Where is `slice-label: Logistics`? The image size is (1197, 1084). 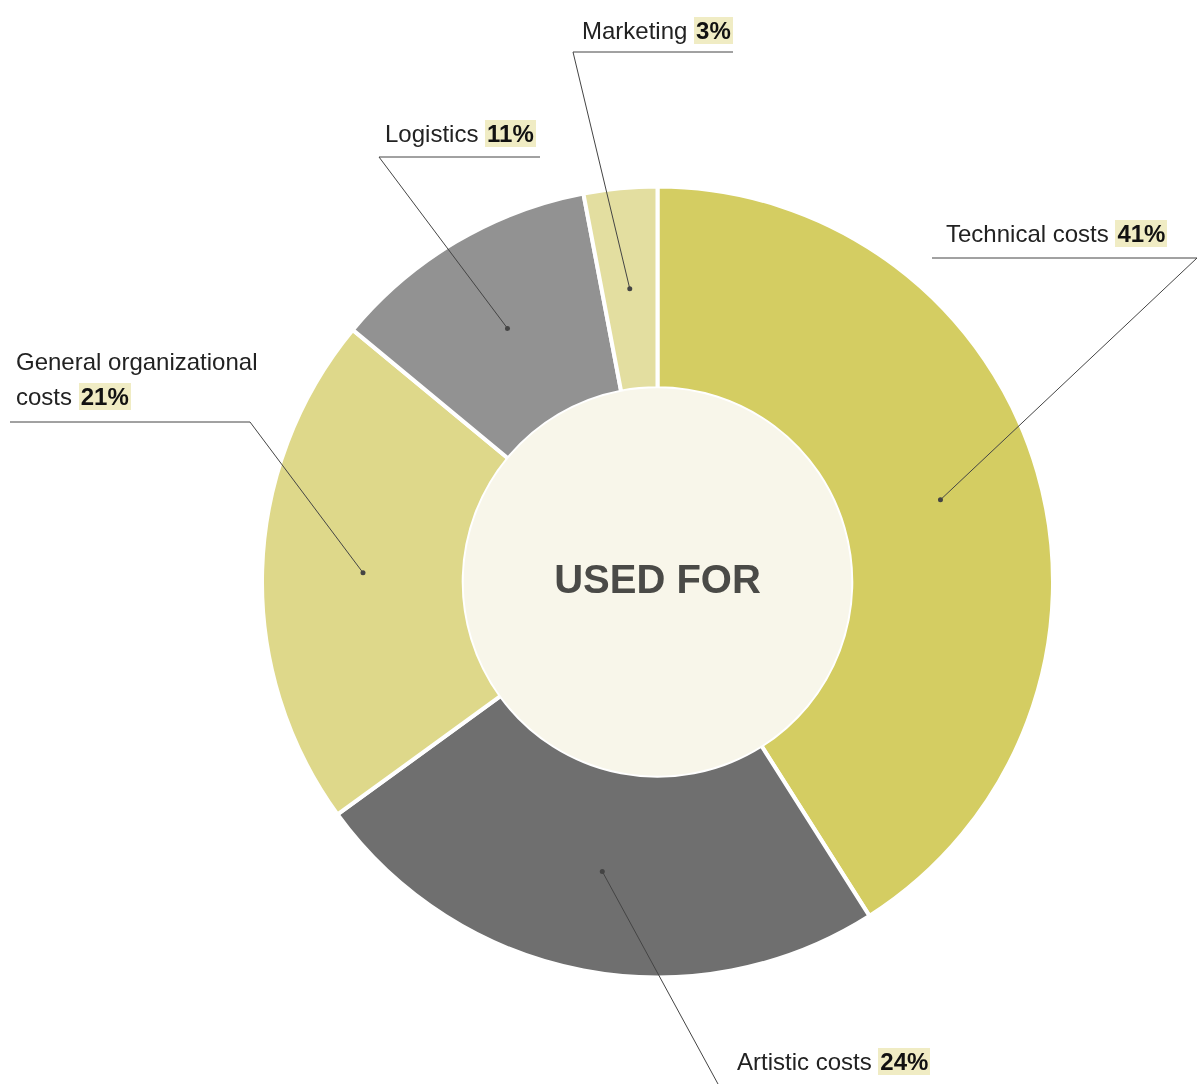
slice-label: Logistics is located at coordinates (432, 133).